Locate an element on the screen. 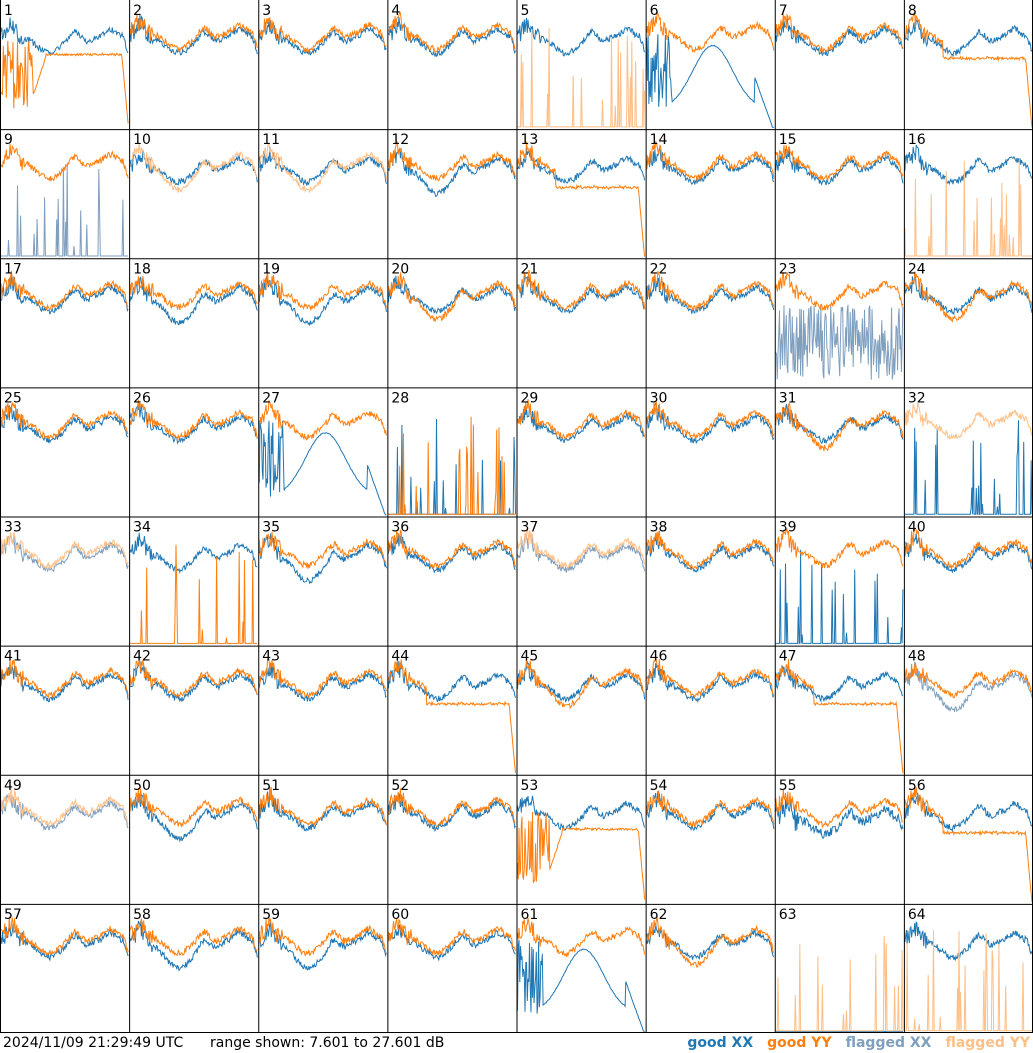 This screenshot has width=1033, height=1053. panel-28-yy-series is located at coordinates (452, 465).